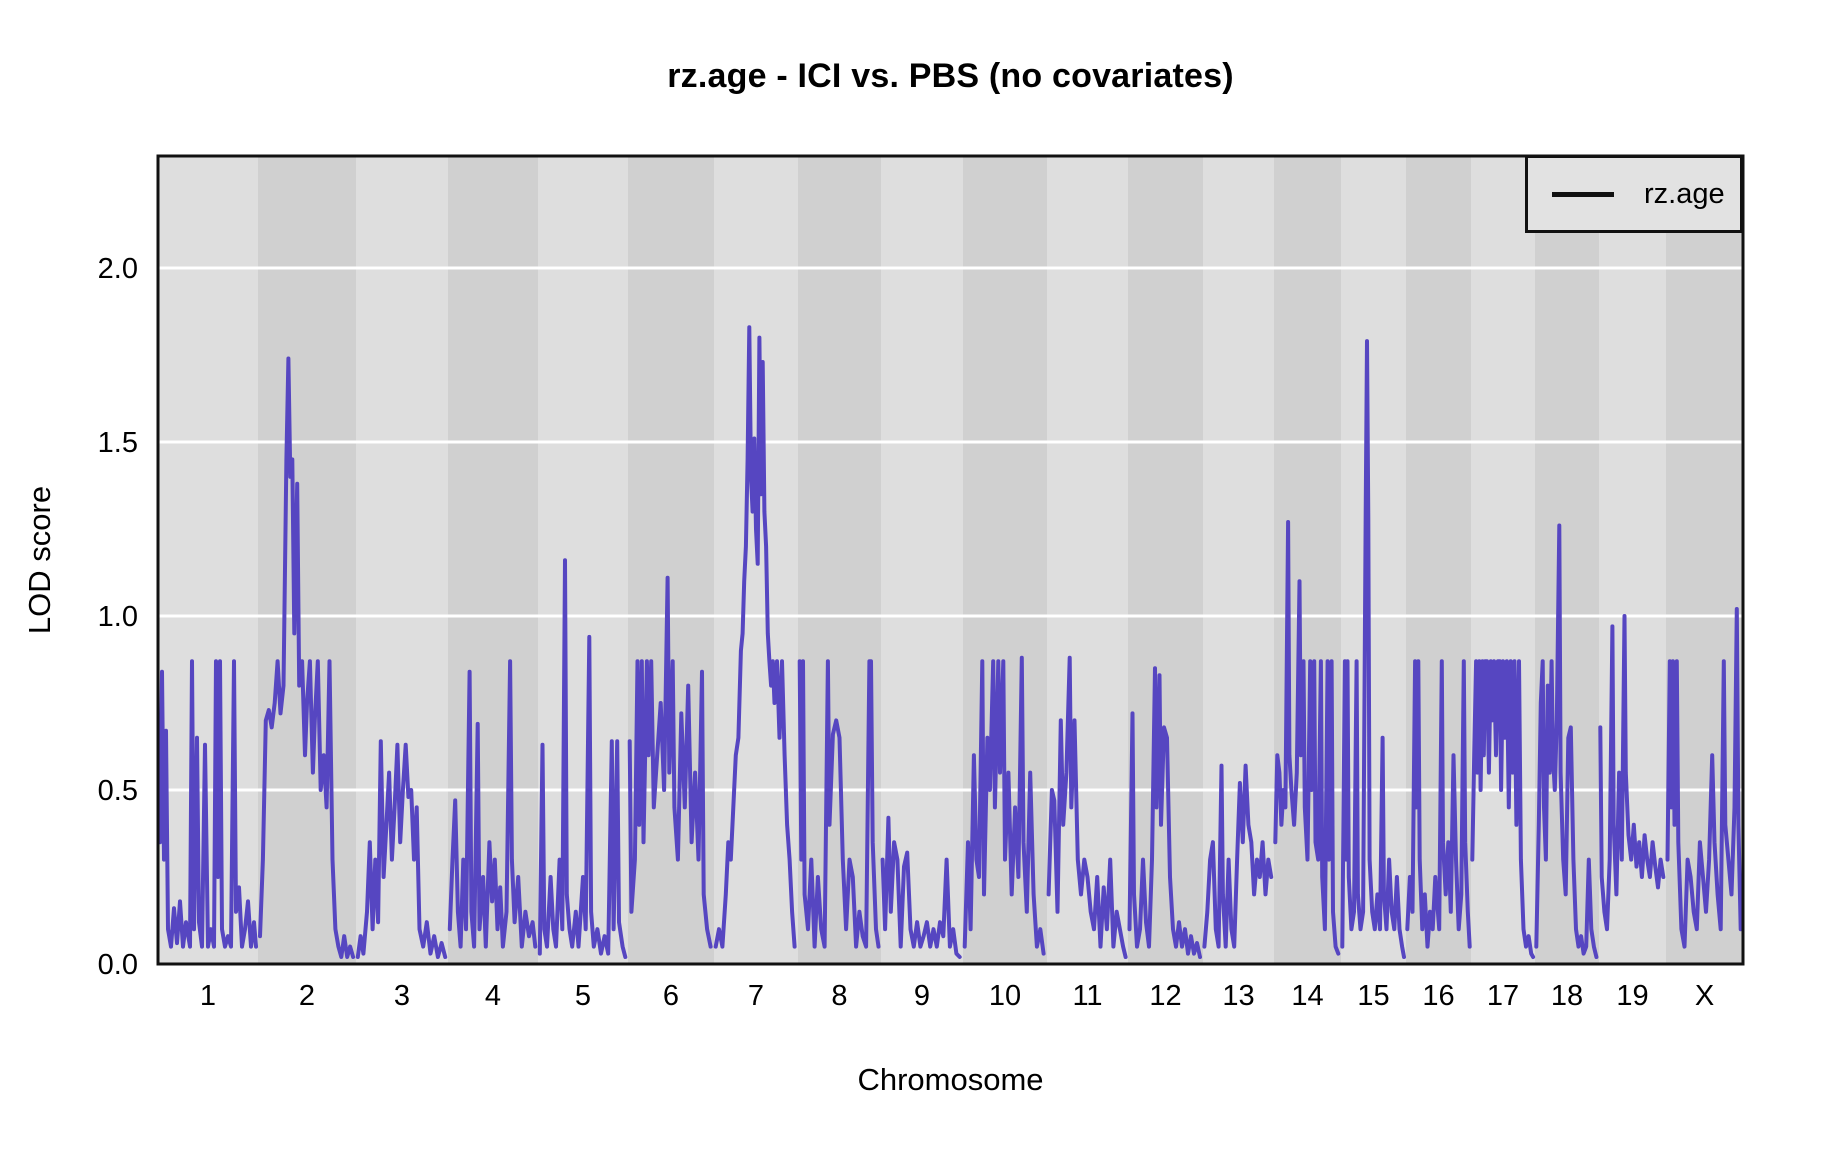 The height and width of the screenshot is (1152, 1824). I want to click on y-tick-label-0.5: 0.5, so click(118, 791).